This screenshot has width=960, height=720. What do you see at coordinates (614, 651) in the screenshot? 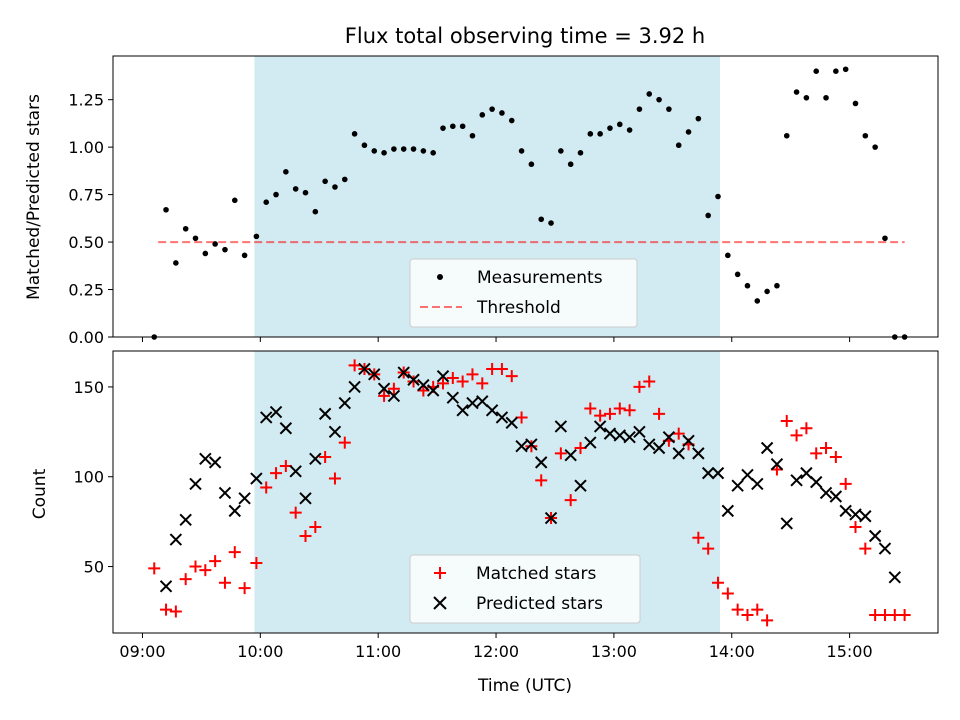
I see `x-tick-label: 13:00` at bounding box center [614, 651].